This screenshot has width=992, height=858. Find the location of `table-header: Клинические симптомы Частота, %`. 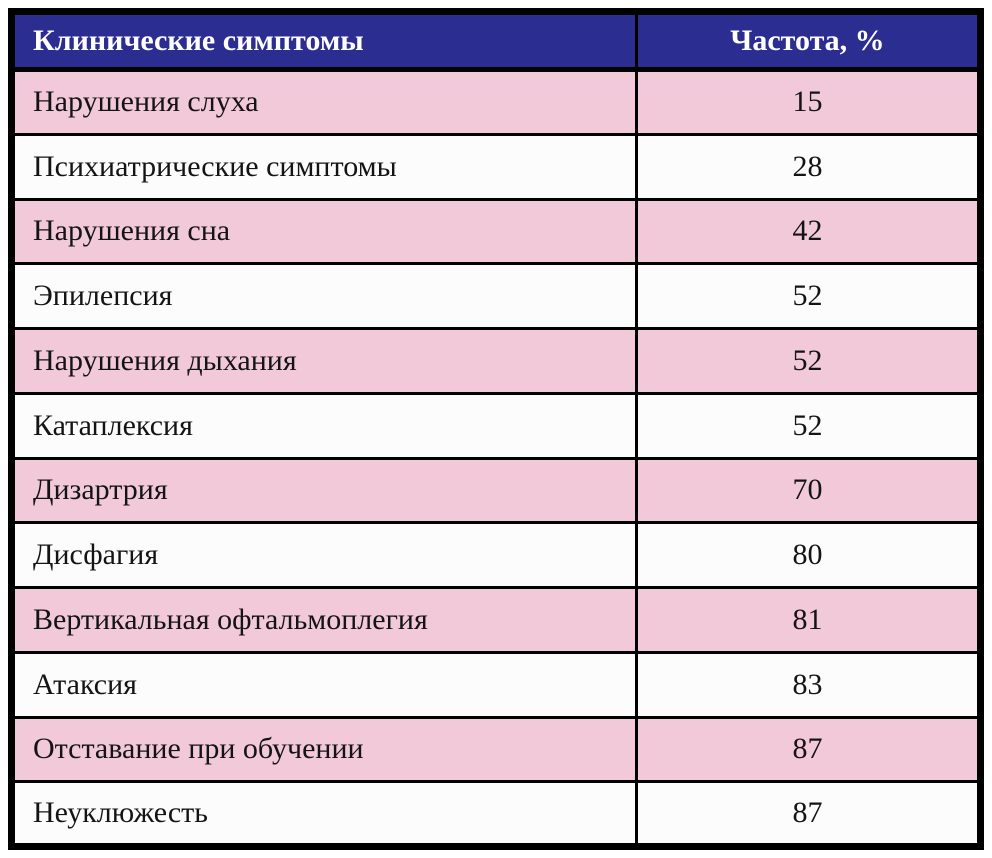

table-header: Клинические симптомы Частота, % is located at coordinates (496, 41).